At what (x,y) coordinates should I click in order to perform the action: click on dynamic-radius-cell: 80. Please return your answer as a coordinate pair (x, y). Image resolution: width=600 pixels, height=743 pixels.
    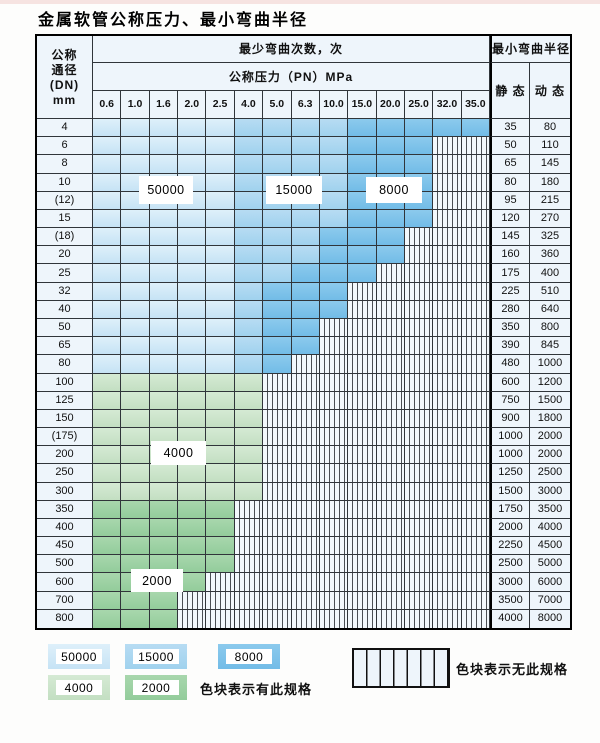
    Looking at the image, I should click on (550, 128).